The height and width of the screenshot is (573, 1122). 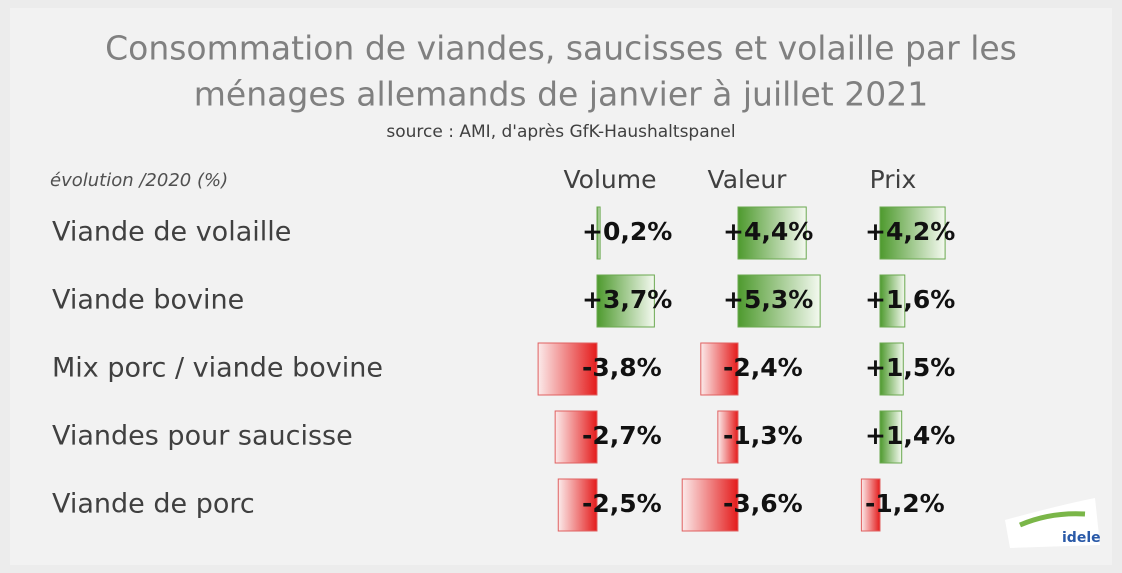 I want to click on value-label: +0,2%, so click(x=627, y=231).